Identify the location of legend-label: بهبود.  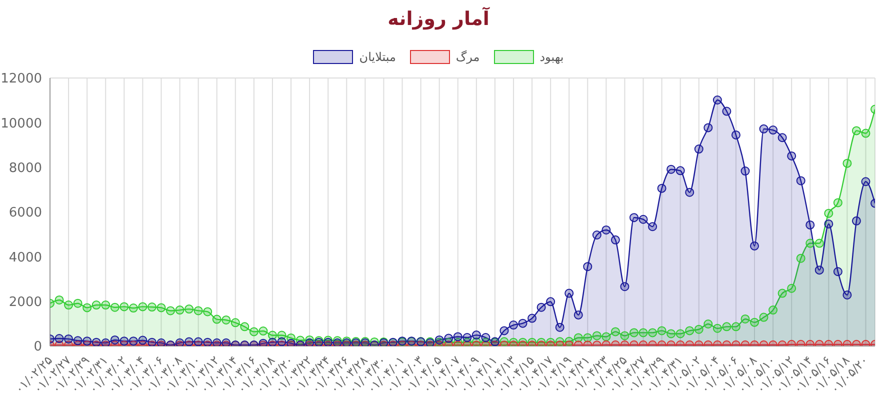
(552, 57).